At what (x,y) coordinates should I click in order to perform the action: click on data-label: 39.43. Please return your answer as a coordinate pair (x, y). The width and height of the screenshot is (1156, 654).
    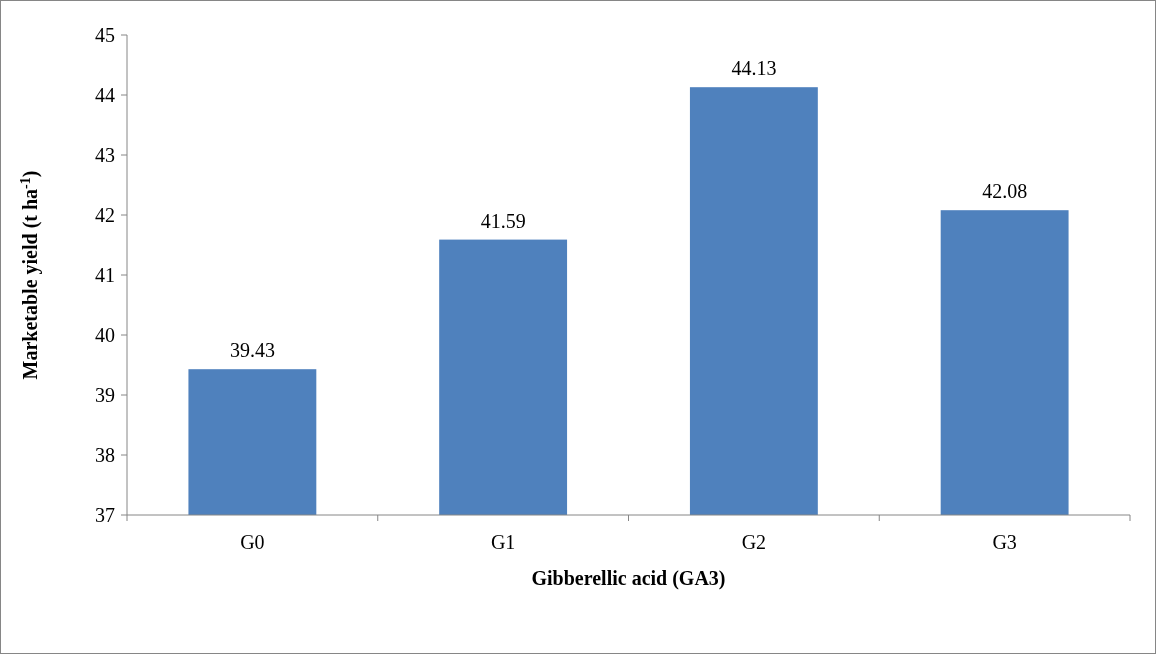
    Looking at the image, I should click on (252, 350).